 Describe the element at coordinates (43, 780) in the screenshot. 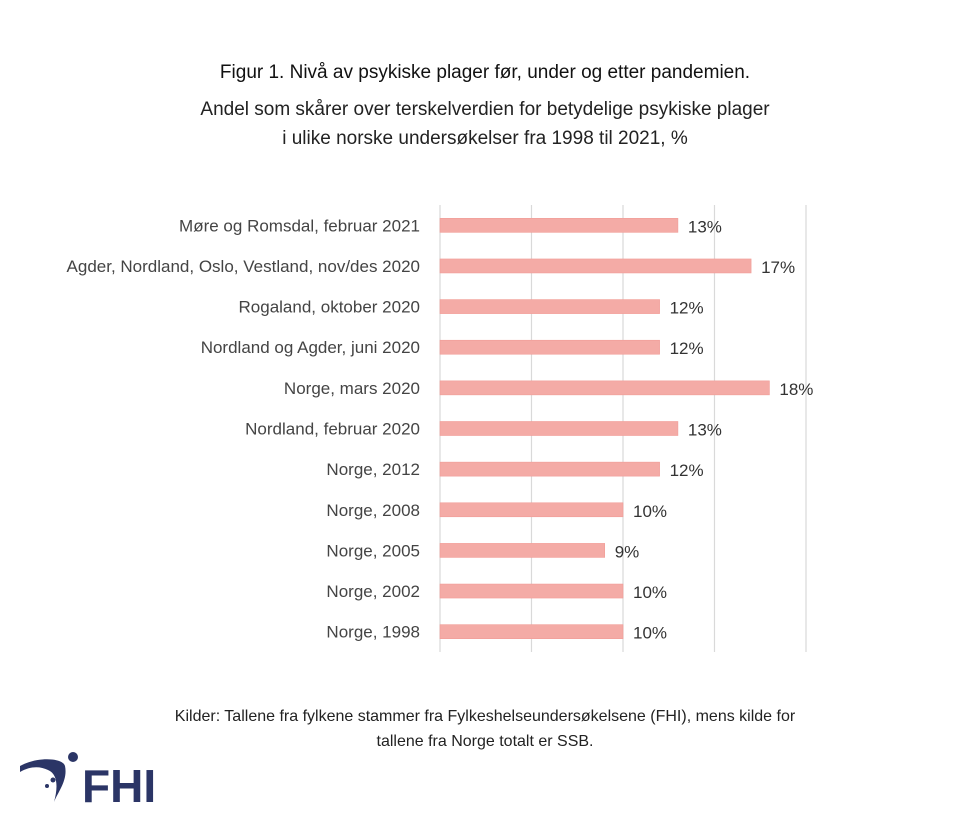

I see `fhi-logo-swoosh-icon` at that location.